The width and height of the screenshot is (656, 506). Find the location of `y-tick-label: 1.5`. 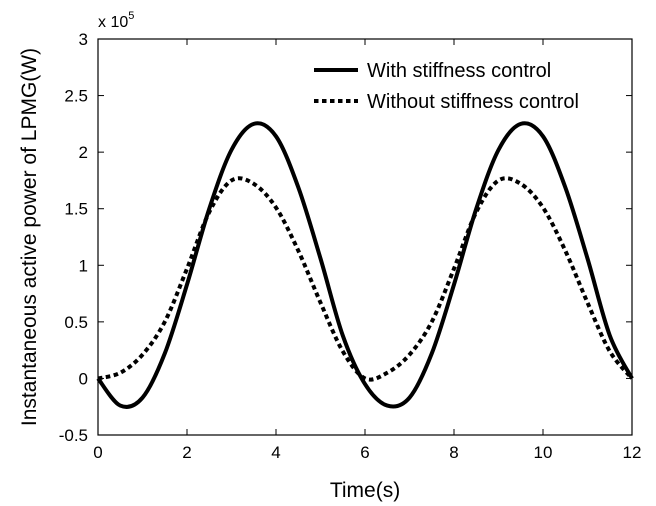

y-tick-label: 1.5 is located at coordinates (76, 209).